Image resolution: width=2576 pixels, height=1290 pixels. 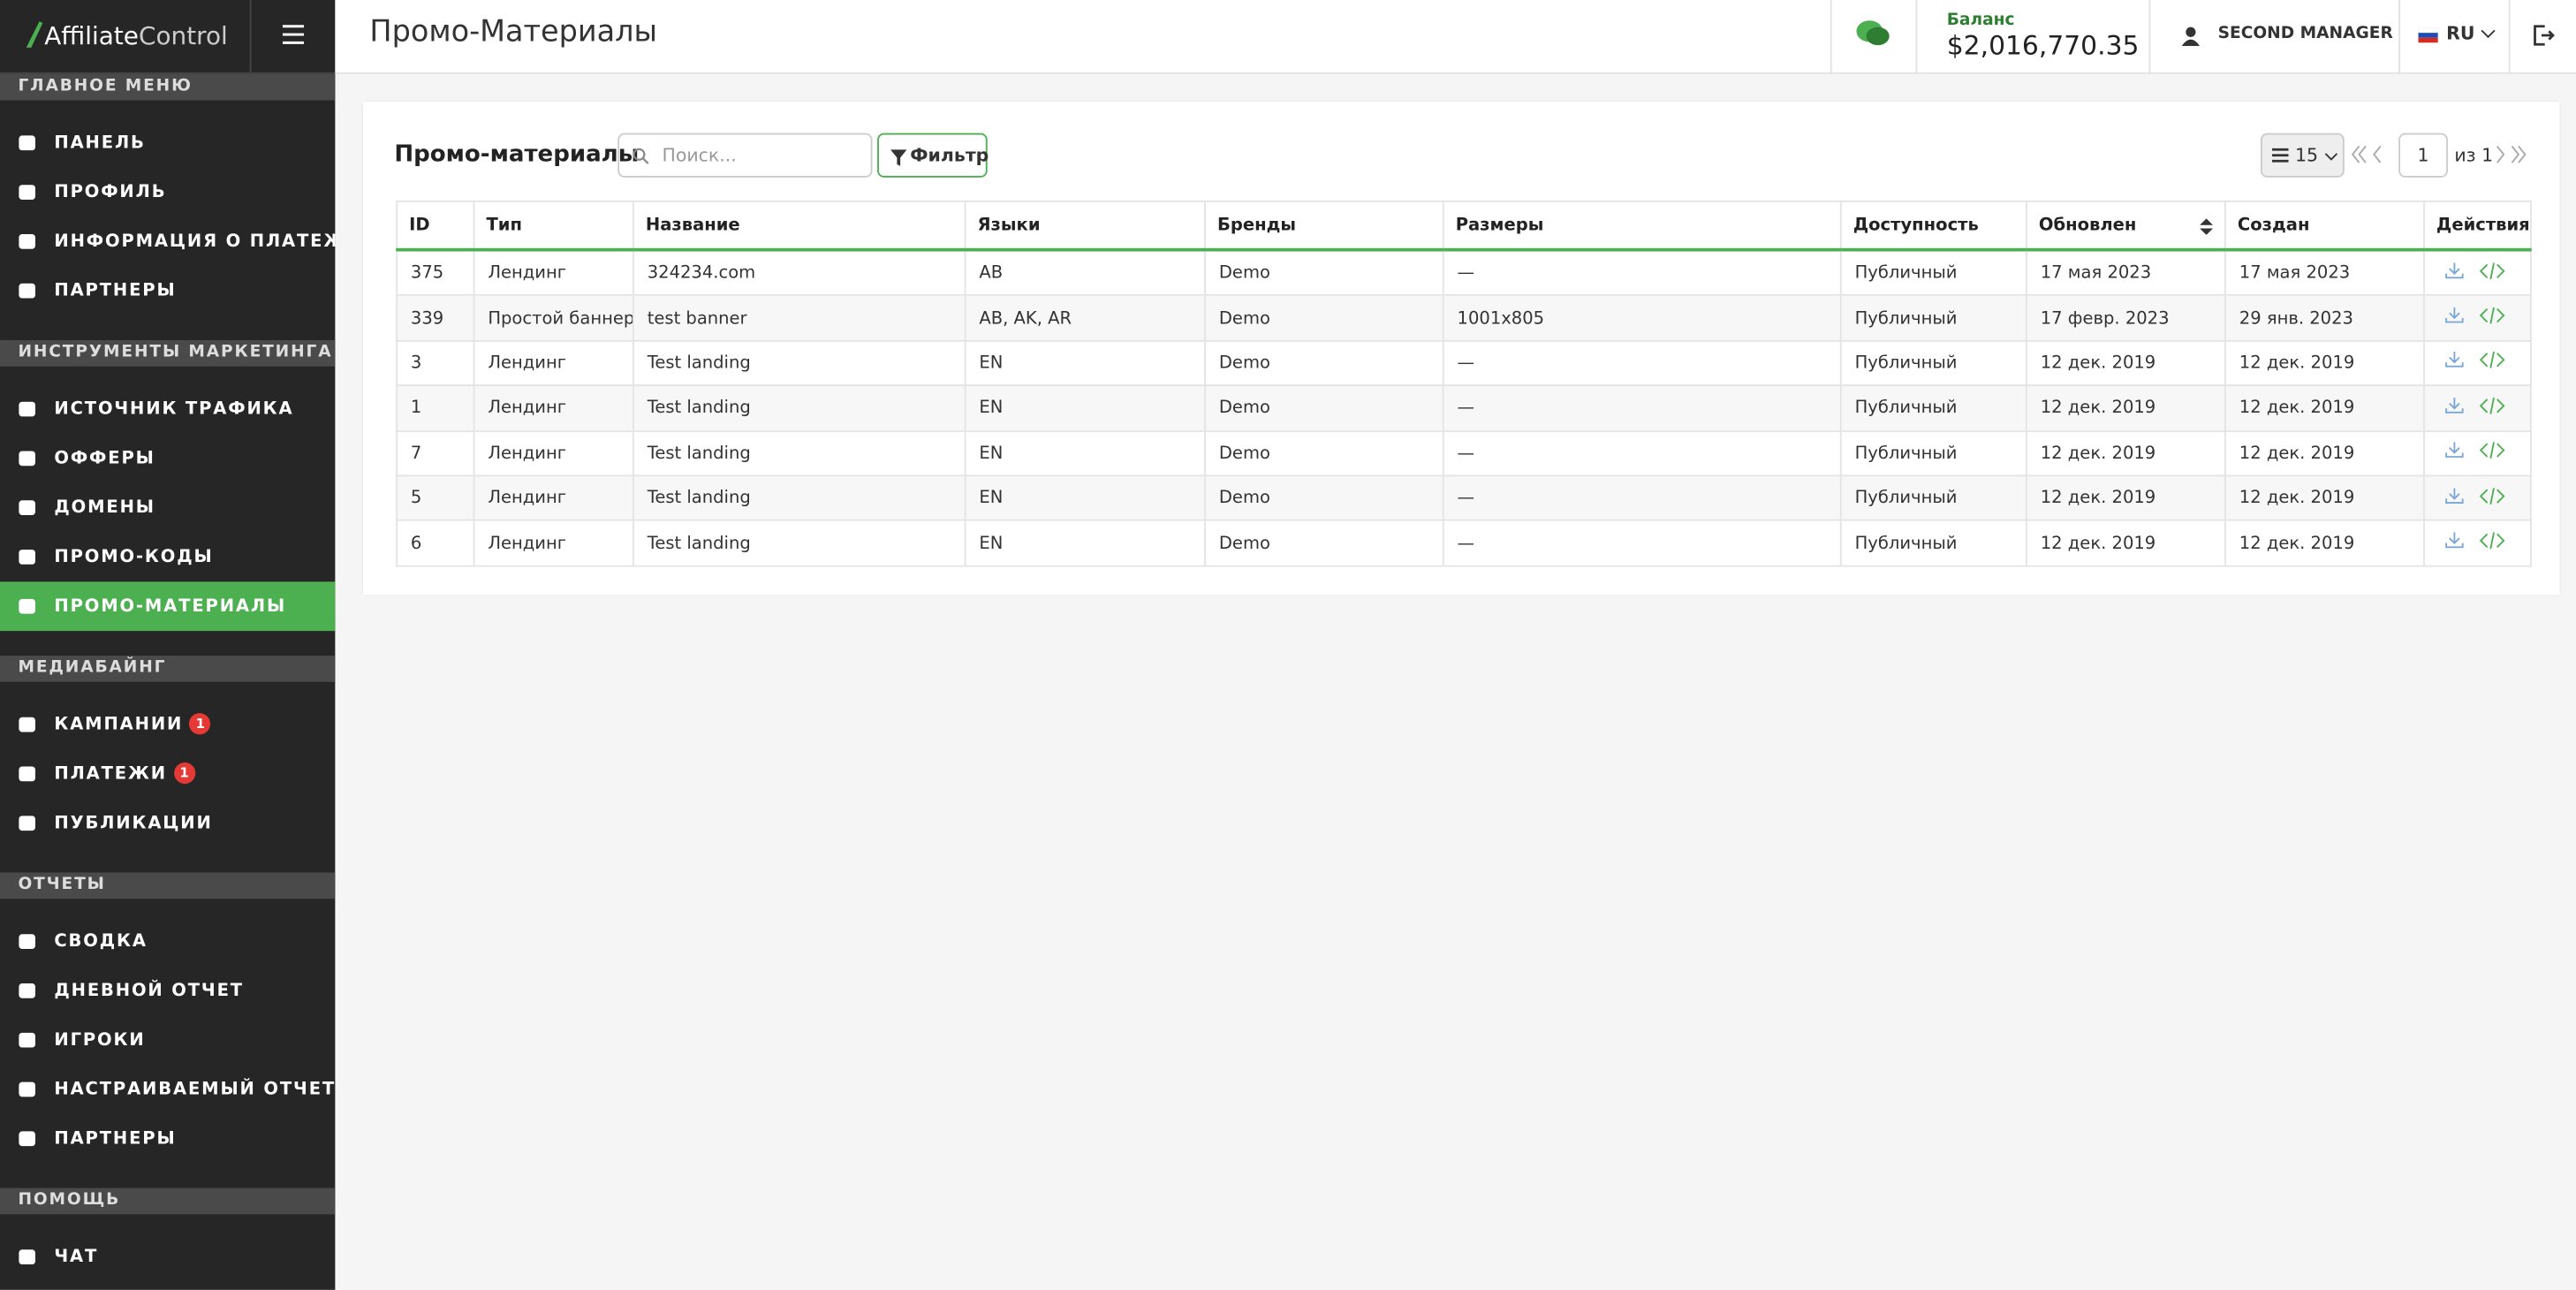 I want to click on menu-toggle, so click(x=294, y=37).